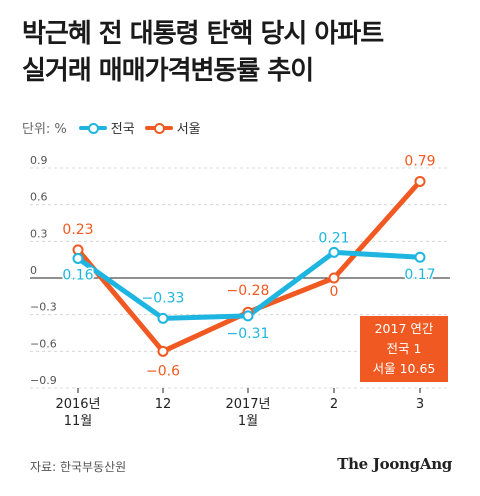 Image resolution: width=480 pixels, height=496 pixels. Describe the element at coordinates (404, 328) in the screenshot. I see `annual-summary-title: 2017 연간` at that location.